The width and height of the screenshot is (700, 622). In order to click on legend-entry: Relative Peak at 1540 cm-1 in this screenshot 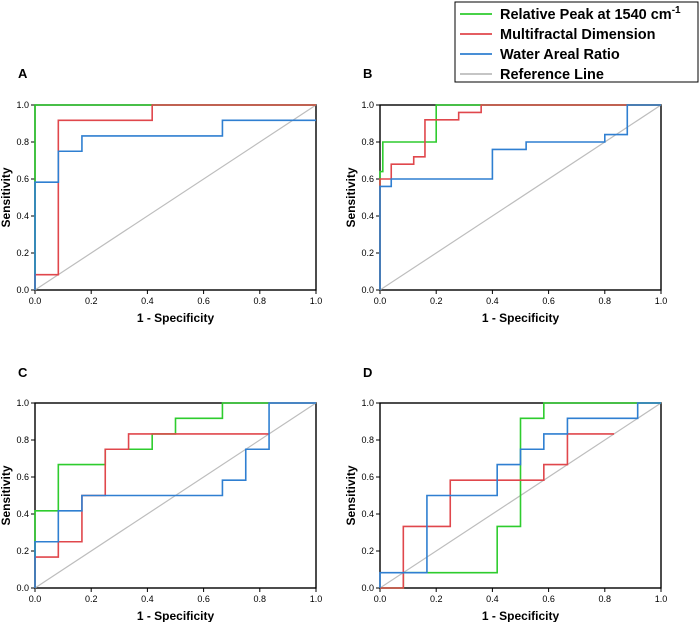, I will do `click(590, 14)`.